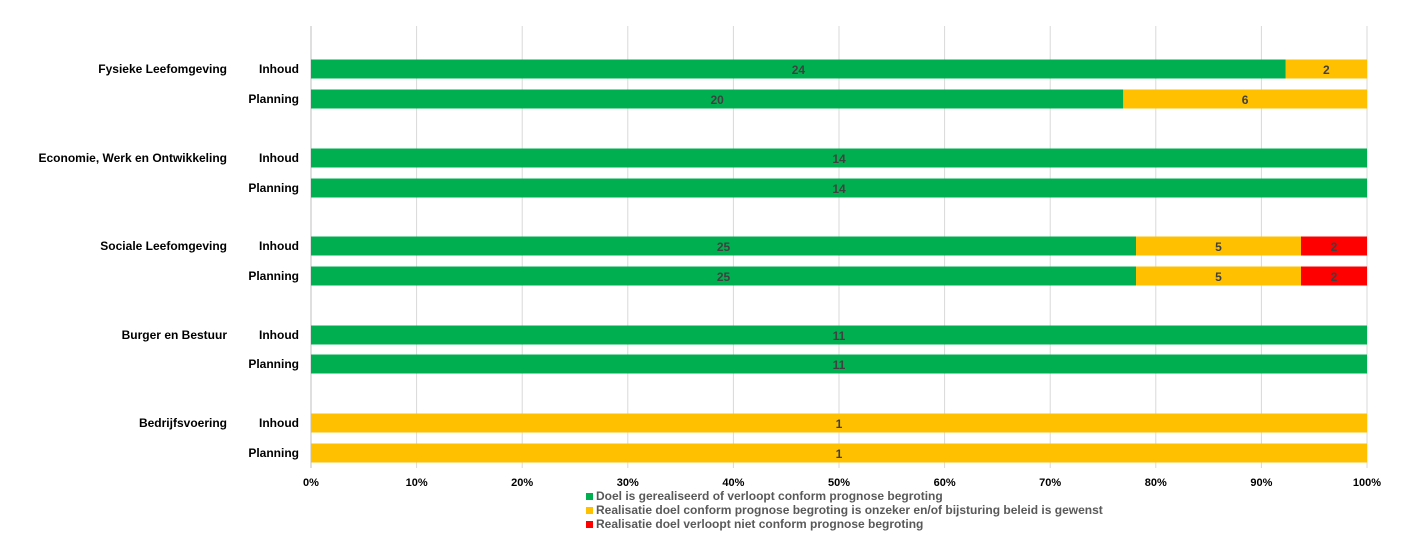 The width and height of the screenshot is (1426, 544). I want to click on group-label: Economie, Werk en Ontwikkeling, so click(133, 158).